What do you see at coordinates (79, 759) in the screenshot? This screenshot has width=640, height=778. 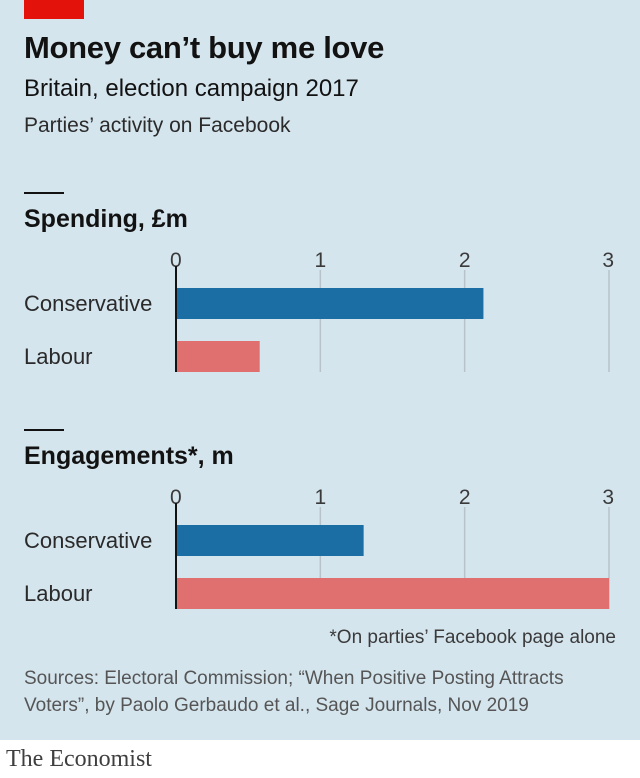 I see `economist-logo: The Economist` at bounding box center [79, 759].